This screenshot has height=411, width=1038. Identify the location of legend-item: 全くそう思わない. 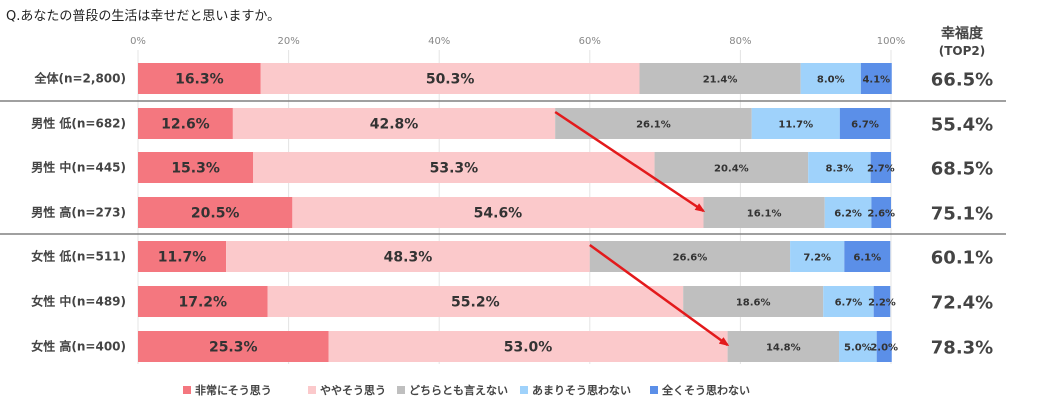
(700, 390).